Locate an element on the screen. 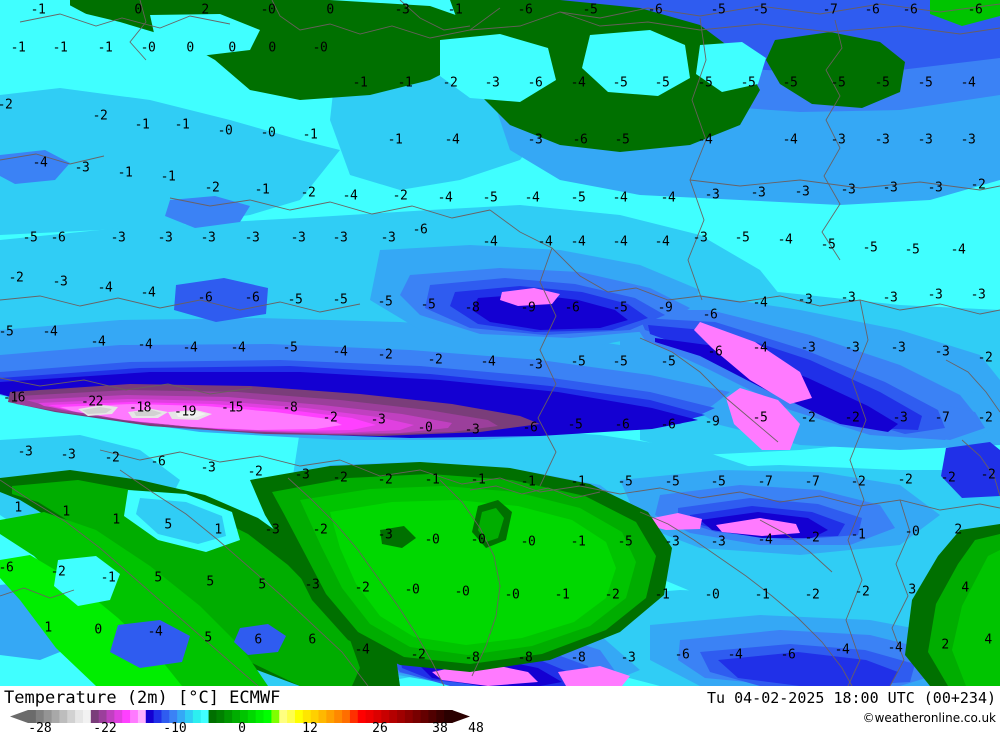 This screenshot has height=733, width=1000. valid-time-stamp: Tu 04-02-2025 18:00 UTC (00+234) is located at coordinates (851, 698).